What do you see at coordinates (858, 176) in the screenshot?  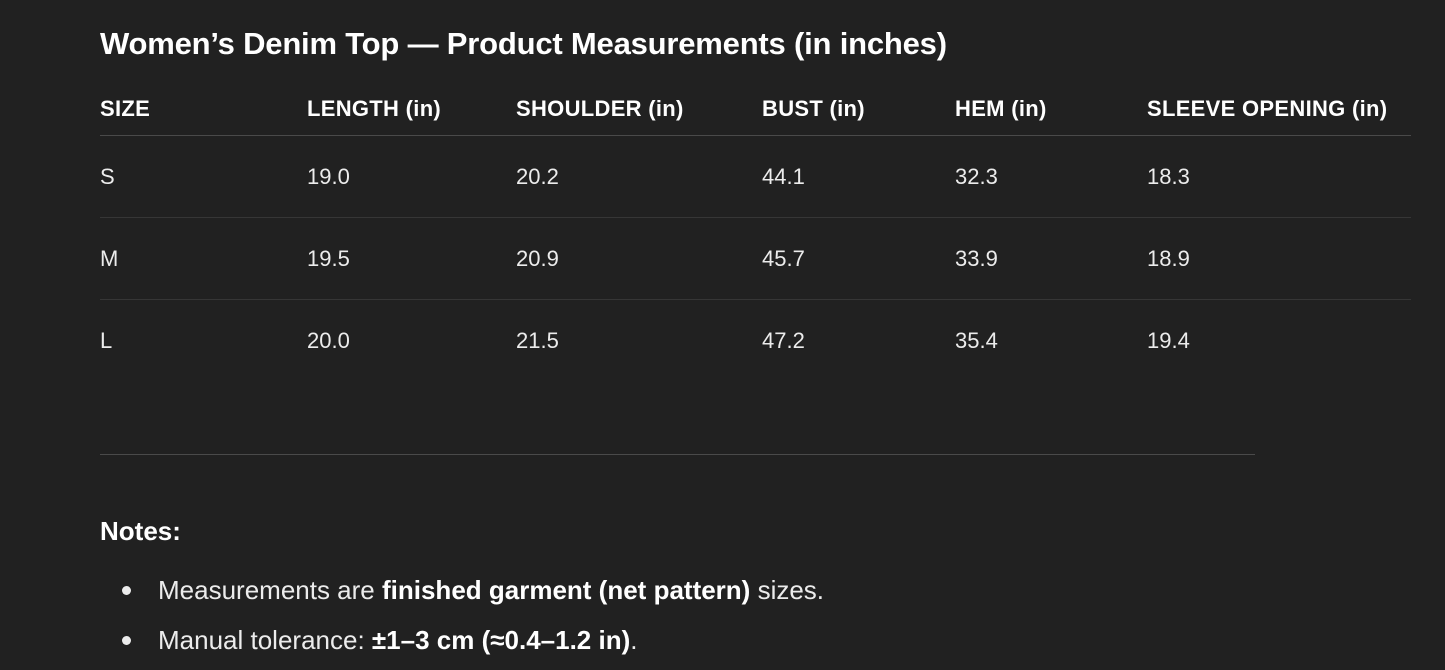 I see `cell: 44.1` at bounding box center [858, 176].